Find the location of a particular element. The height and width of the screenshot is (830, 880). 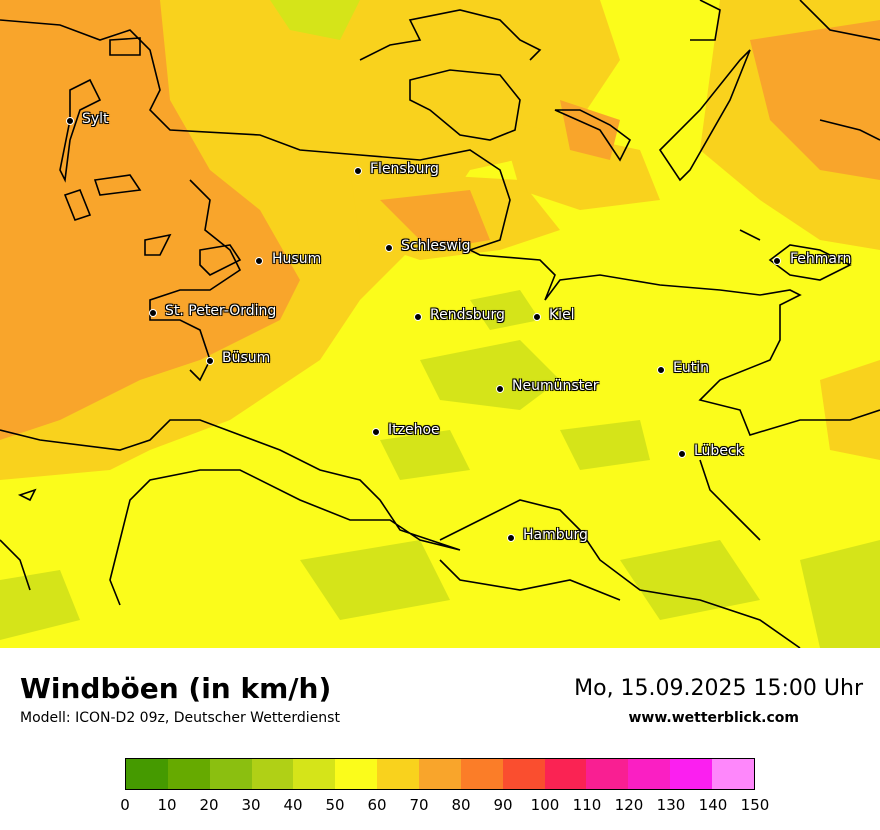

color-legend is located at coordinates (440, 774).